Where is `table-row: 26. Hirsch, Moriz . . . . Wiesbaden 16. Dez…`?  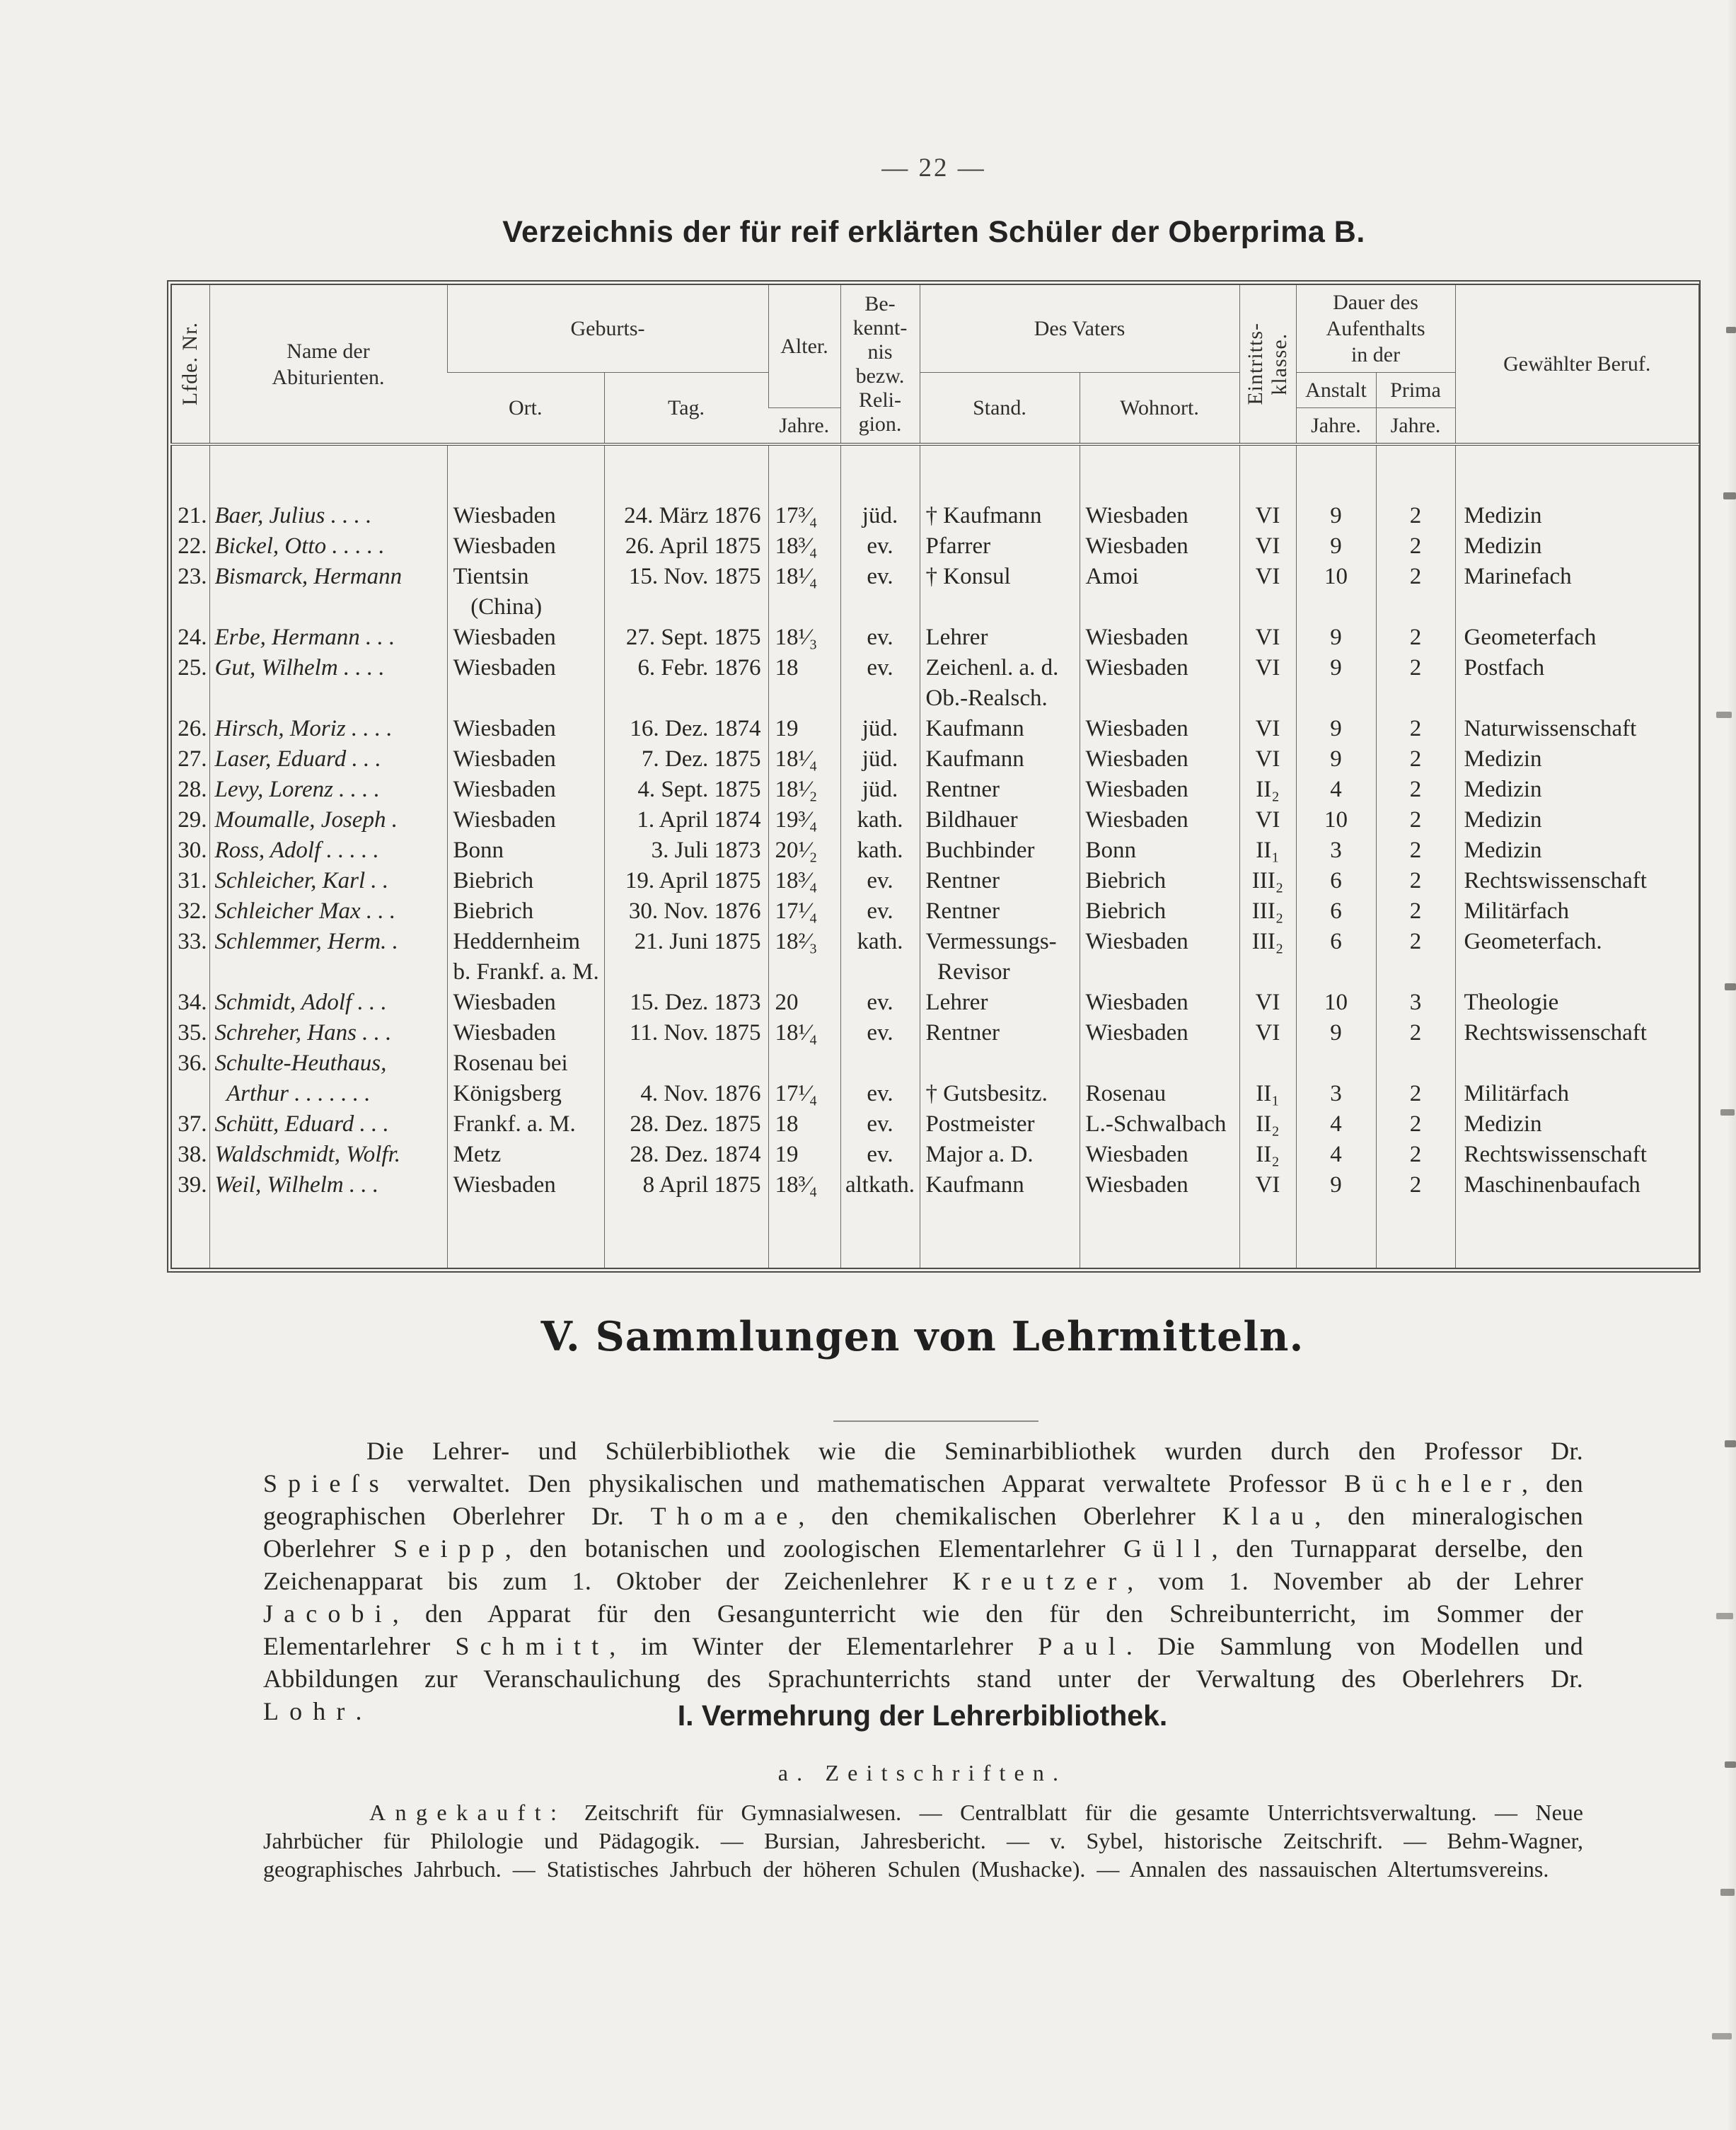 table-row: 26. Hirsch, Moriz . . . . Wiesbaden 16. Dez… is located at coordinates (936, 729).